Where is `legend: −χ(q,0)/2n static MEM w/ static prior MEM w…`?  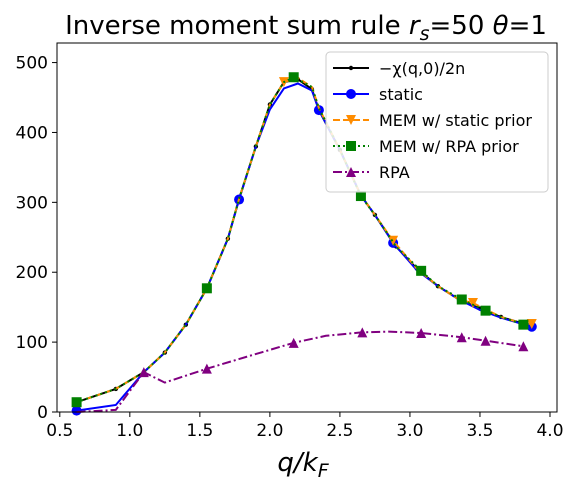 legend: −χ(q,0)/2n static MEM w/ static prior MEM w… is located at coordinates (437, 122).